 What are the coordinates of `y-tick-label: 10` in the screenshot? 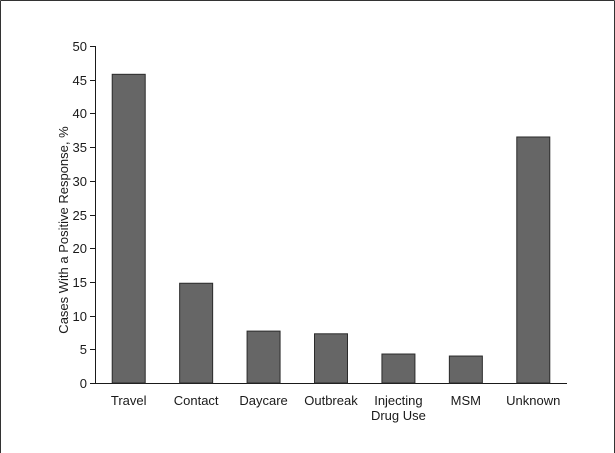 It's located at (80, 316).